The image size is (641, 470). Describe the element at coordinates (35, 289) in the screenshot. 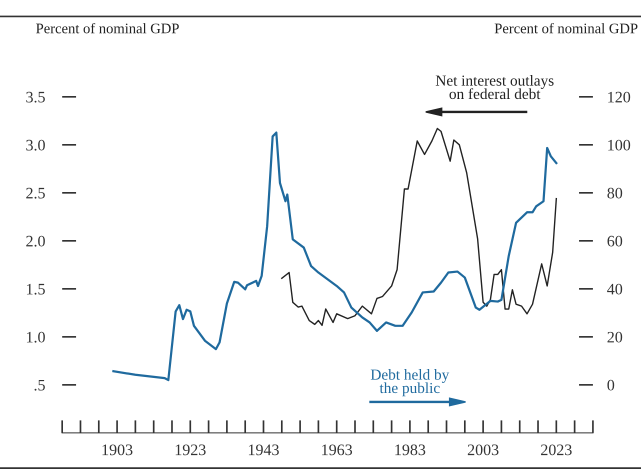

I see `y-tick-label: 1.5` at that location.